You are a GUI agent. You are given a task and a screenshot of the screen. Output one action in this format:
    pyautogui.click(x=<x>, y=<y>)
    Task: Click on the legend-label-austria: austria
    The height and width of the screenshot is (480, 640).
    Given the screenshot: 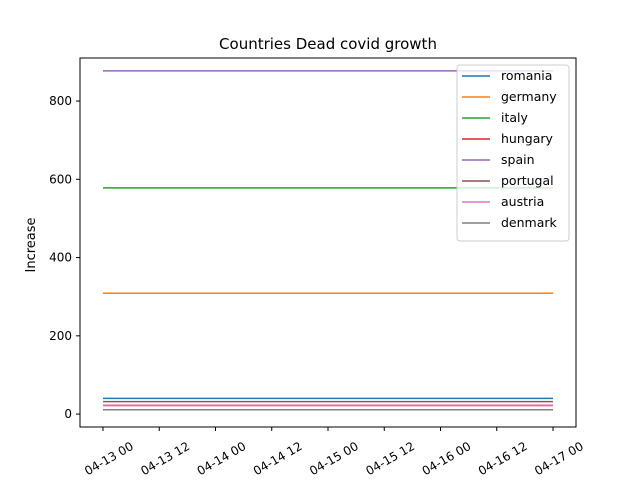 What is the action you would take?
    pyautogui.click(x=522, y=201)
    